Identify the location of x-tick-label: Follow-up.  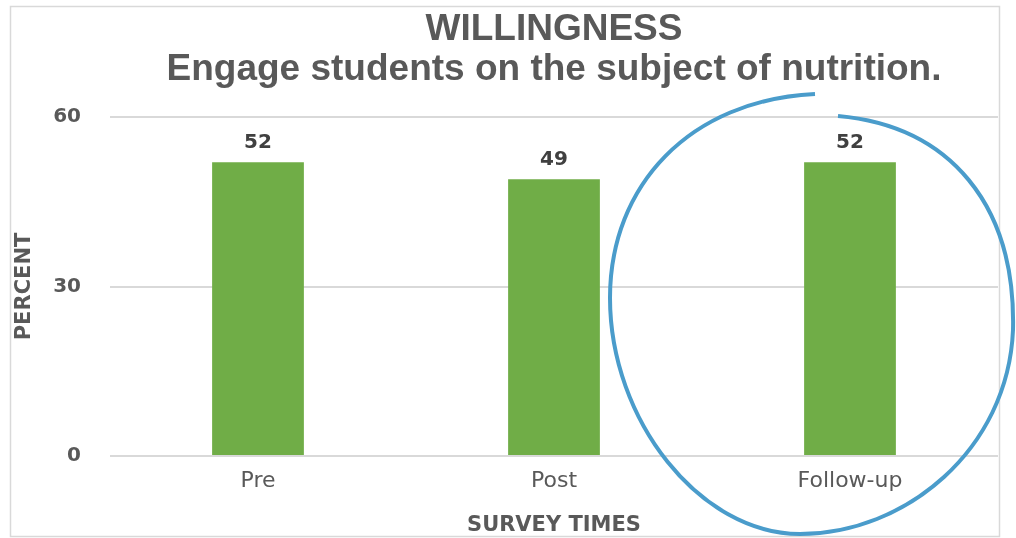
(850, 479).